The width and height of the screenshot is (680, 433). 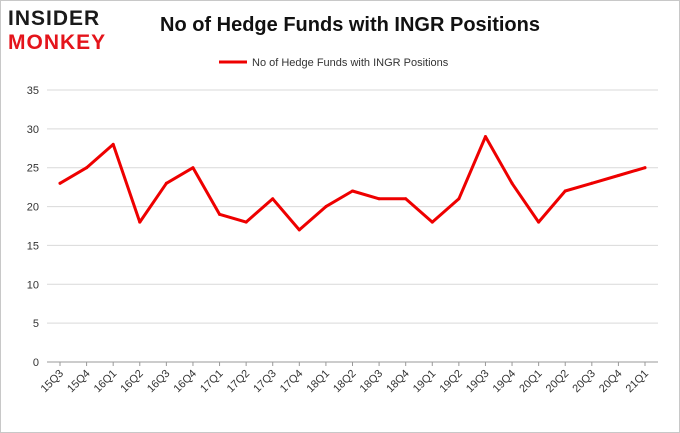 I want to click on x-tick-label: 17Q2, so click(x=239, y=382).